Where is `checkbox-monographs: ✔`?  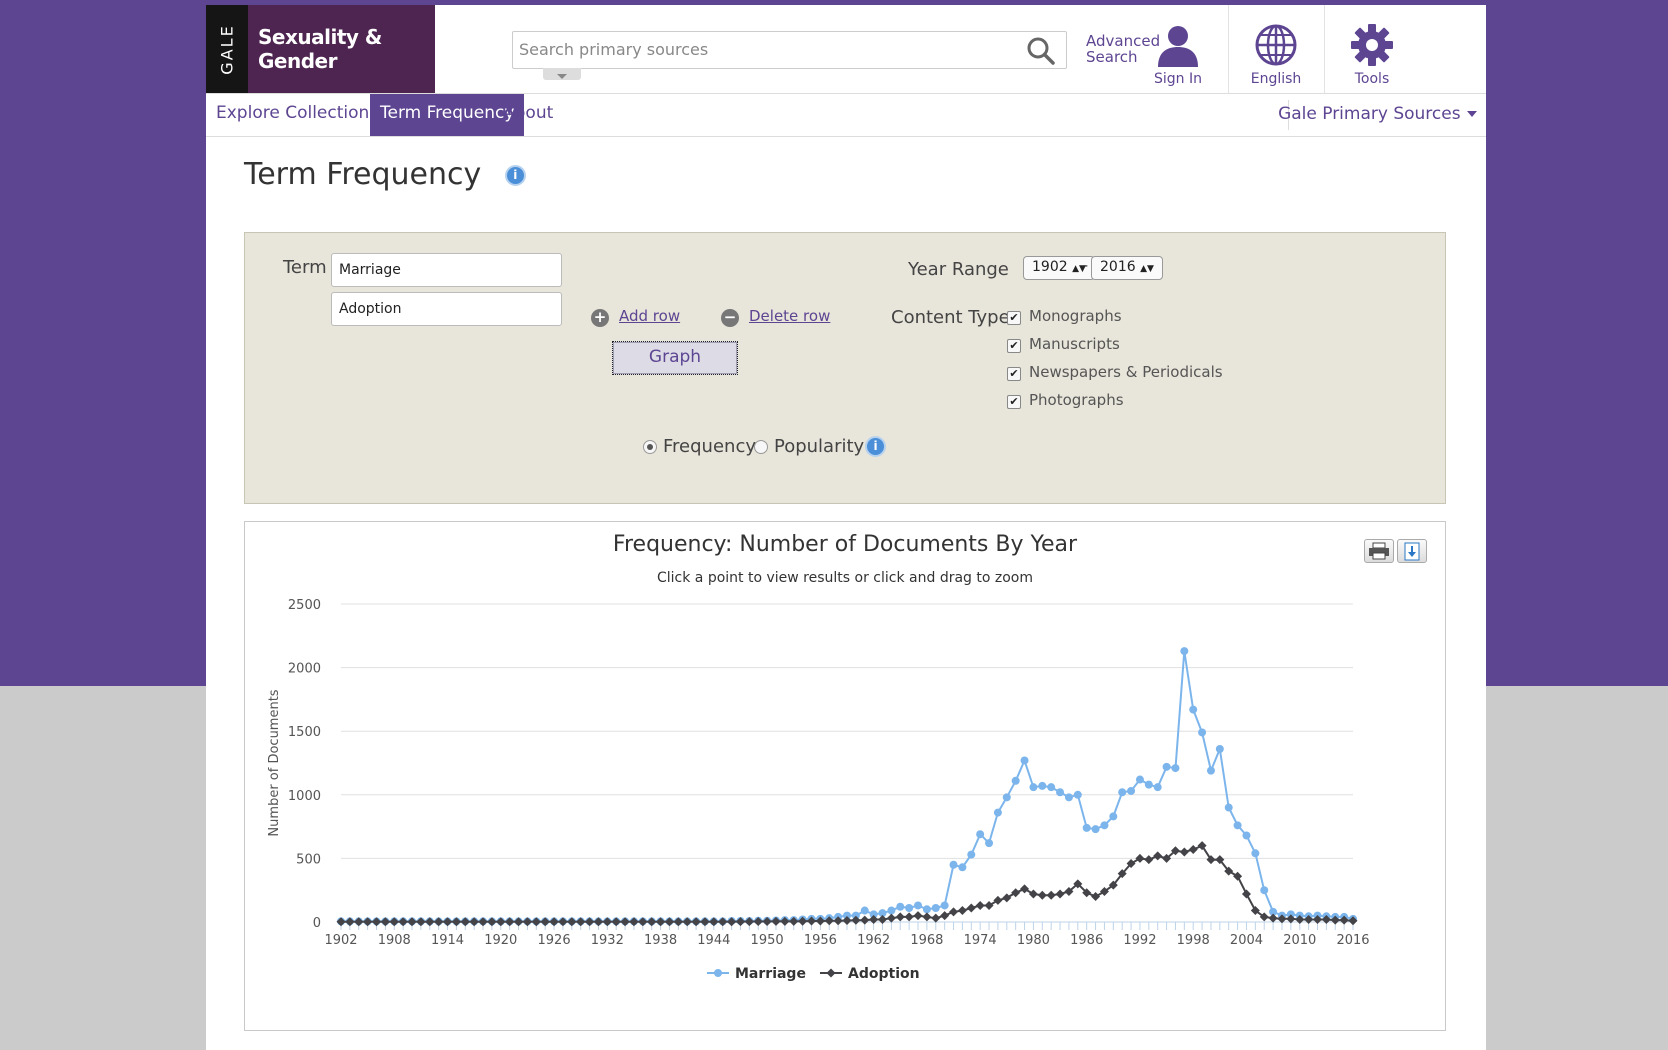 checkbox-monographs: ✔ is located at coordinates (1014, 318).